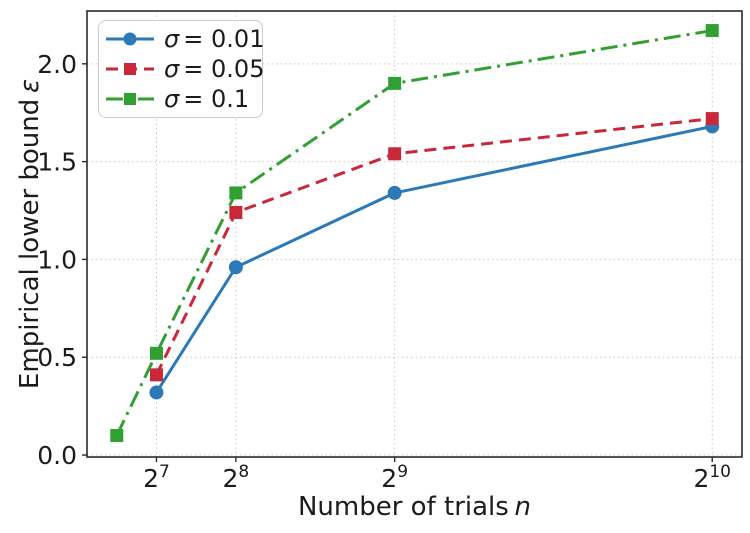 The width and height of the screenshot is (750, 533). Describe the element at coordinates (156, 477) in the screenshot. I see `x-tick-label: 27` at that location.